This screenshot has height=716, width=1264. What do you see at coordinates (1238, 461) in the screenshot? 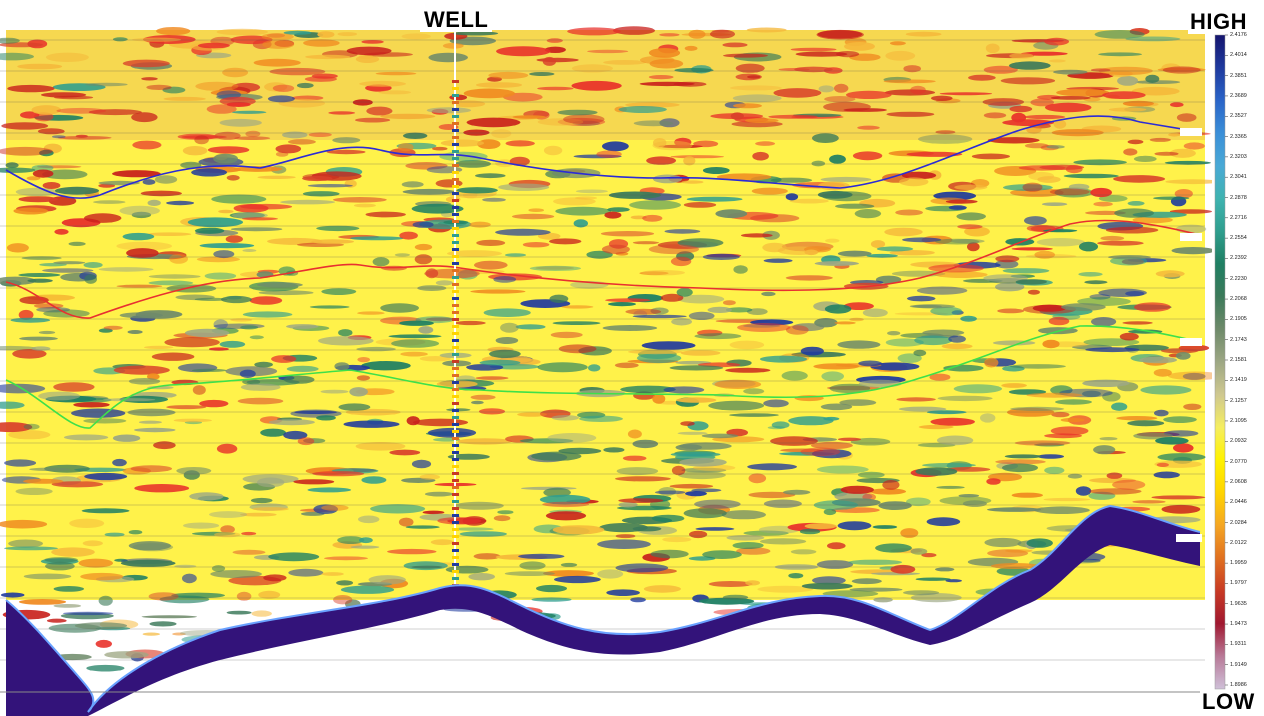
I see `colorbar-tick-label: 2.0770` at bounding box center [1238, 461].